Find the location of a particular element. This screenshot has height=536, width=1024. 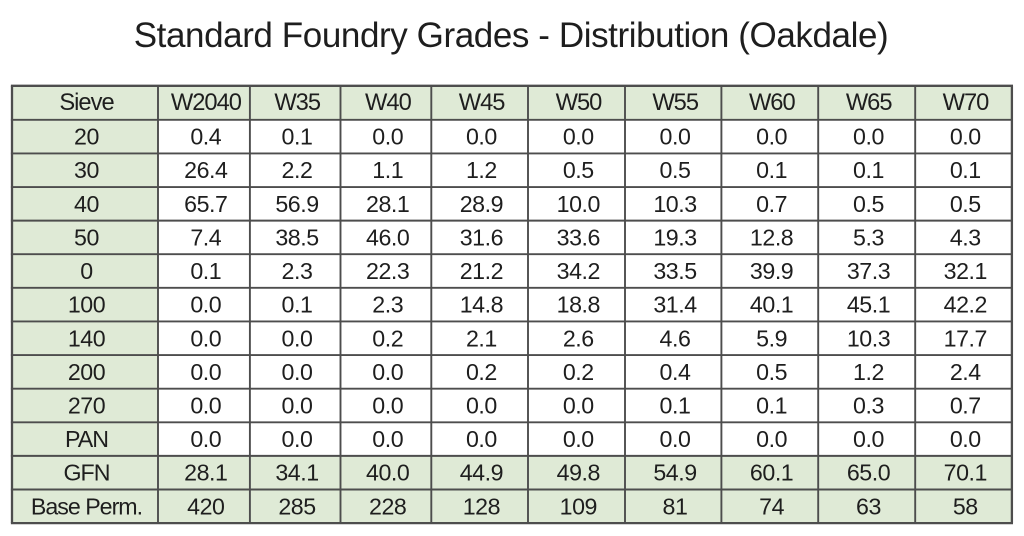

svg-text: 1.1 is located at coordinates (387, 170).